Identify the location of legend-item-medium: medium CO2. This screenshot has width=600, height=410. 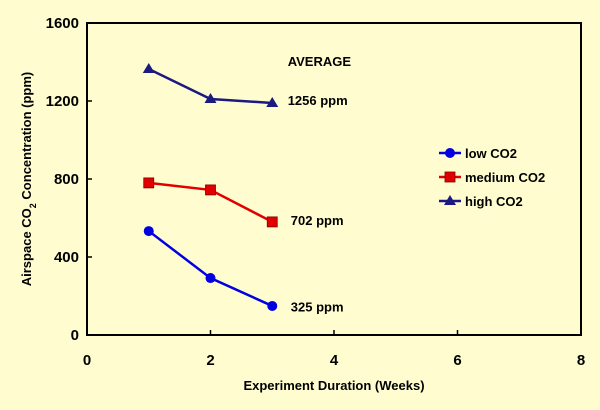
(492, 177).